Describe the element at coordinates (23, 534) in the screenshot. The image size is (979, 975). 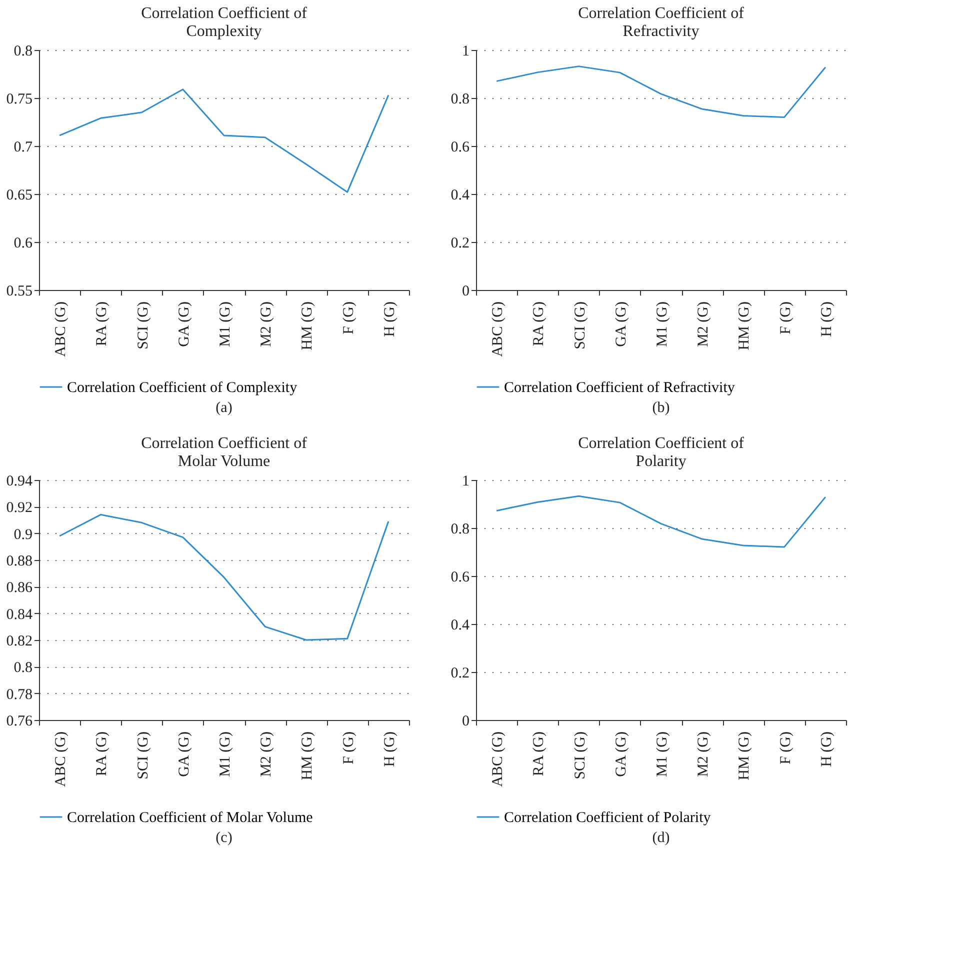
I see `y-tick-label: 0.9` at that location.